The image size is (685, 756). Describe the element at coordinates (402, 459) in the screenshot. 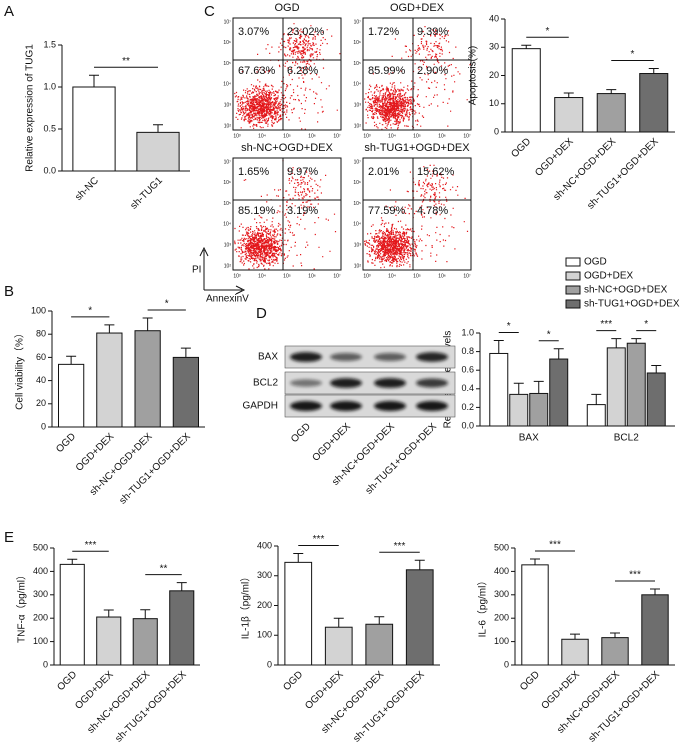

I see `blot-lane-label: sh-TUG1+OGD+DEX` at that location.